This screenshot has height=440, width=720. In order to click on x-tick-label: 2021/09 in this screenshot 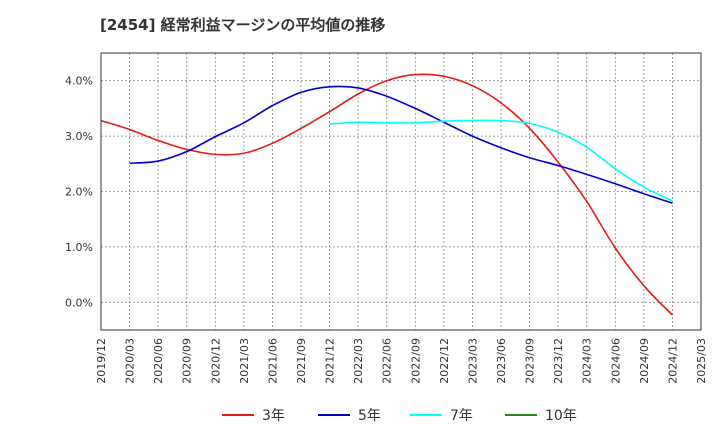, I will do `click(301, 361)`.